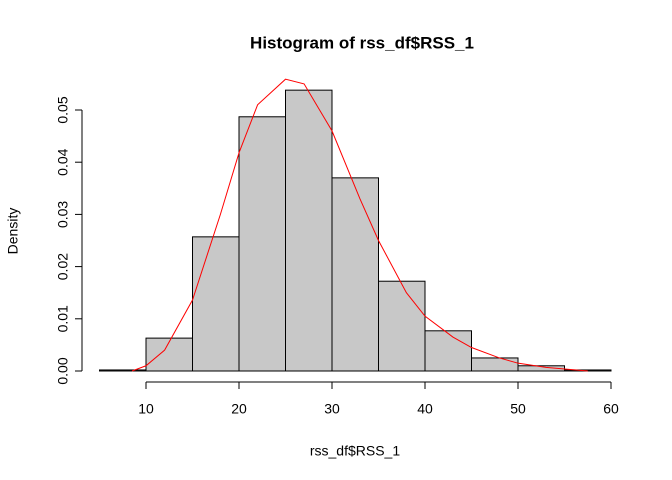 The image size is (672, 480). Describe the element at coordinates (611, 409) in the screenshot. I see `x-tick-label: 60` at that location.